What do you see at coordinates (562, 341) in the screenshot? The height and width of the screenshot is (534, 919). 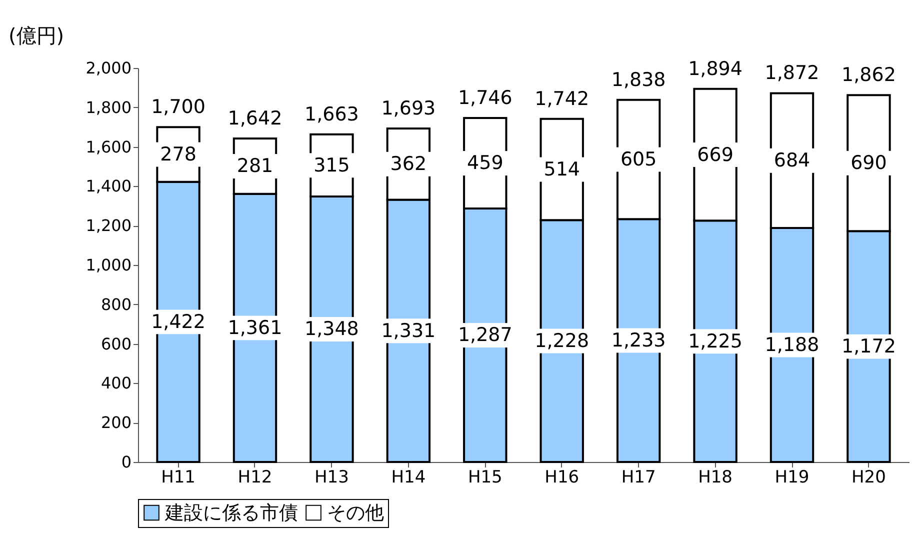 I see `data-label: 1,228` at bounding box center [562, 341].